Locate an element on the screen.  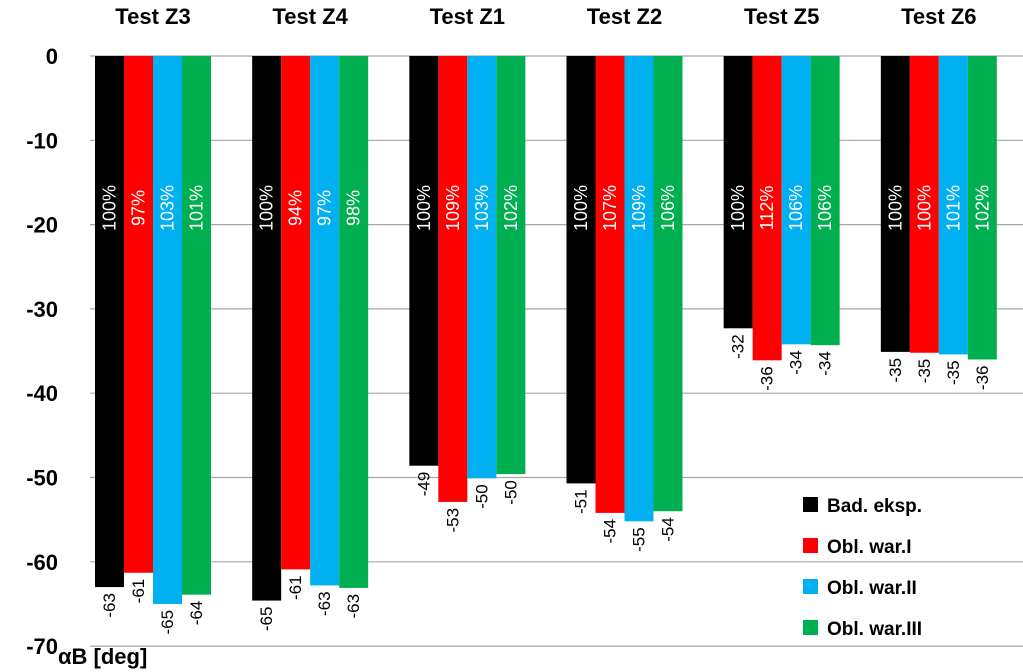
value-label: -32 is located at coordinates (738, 346).